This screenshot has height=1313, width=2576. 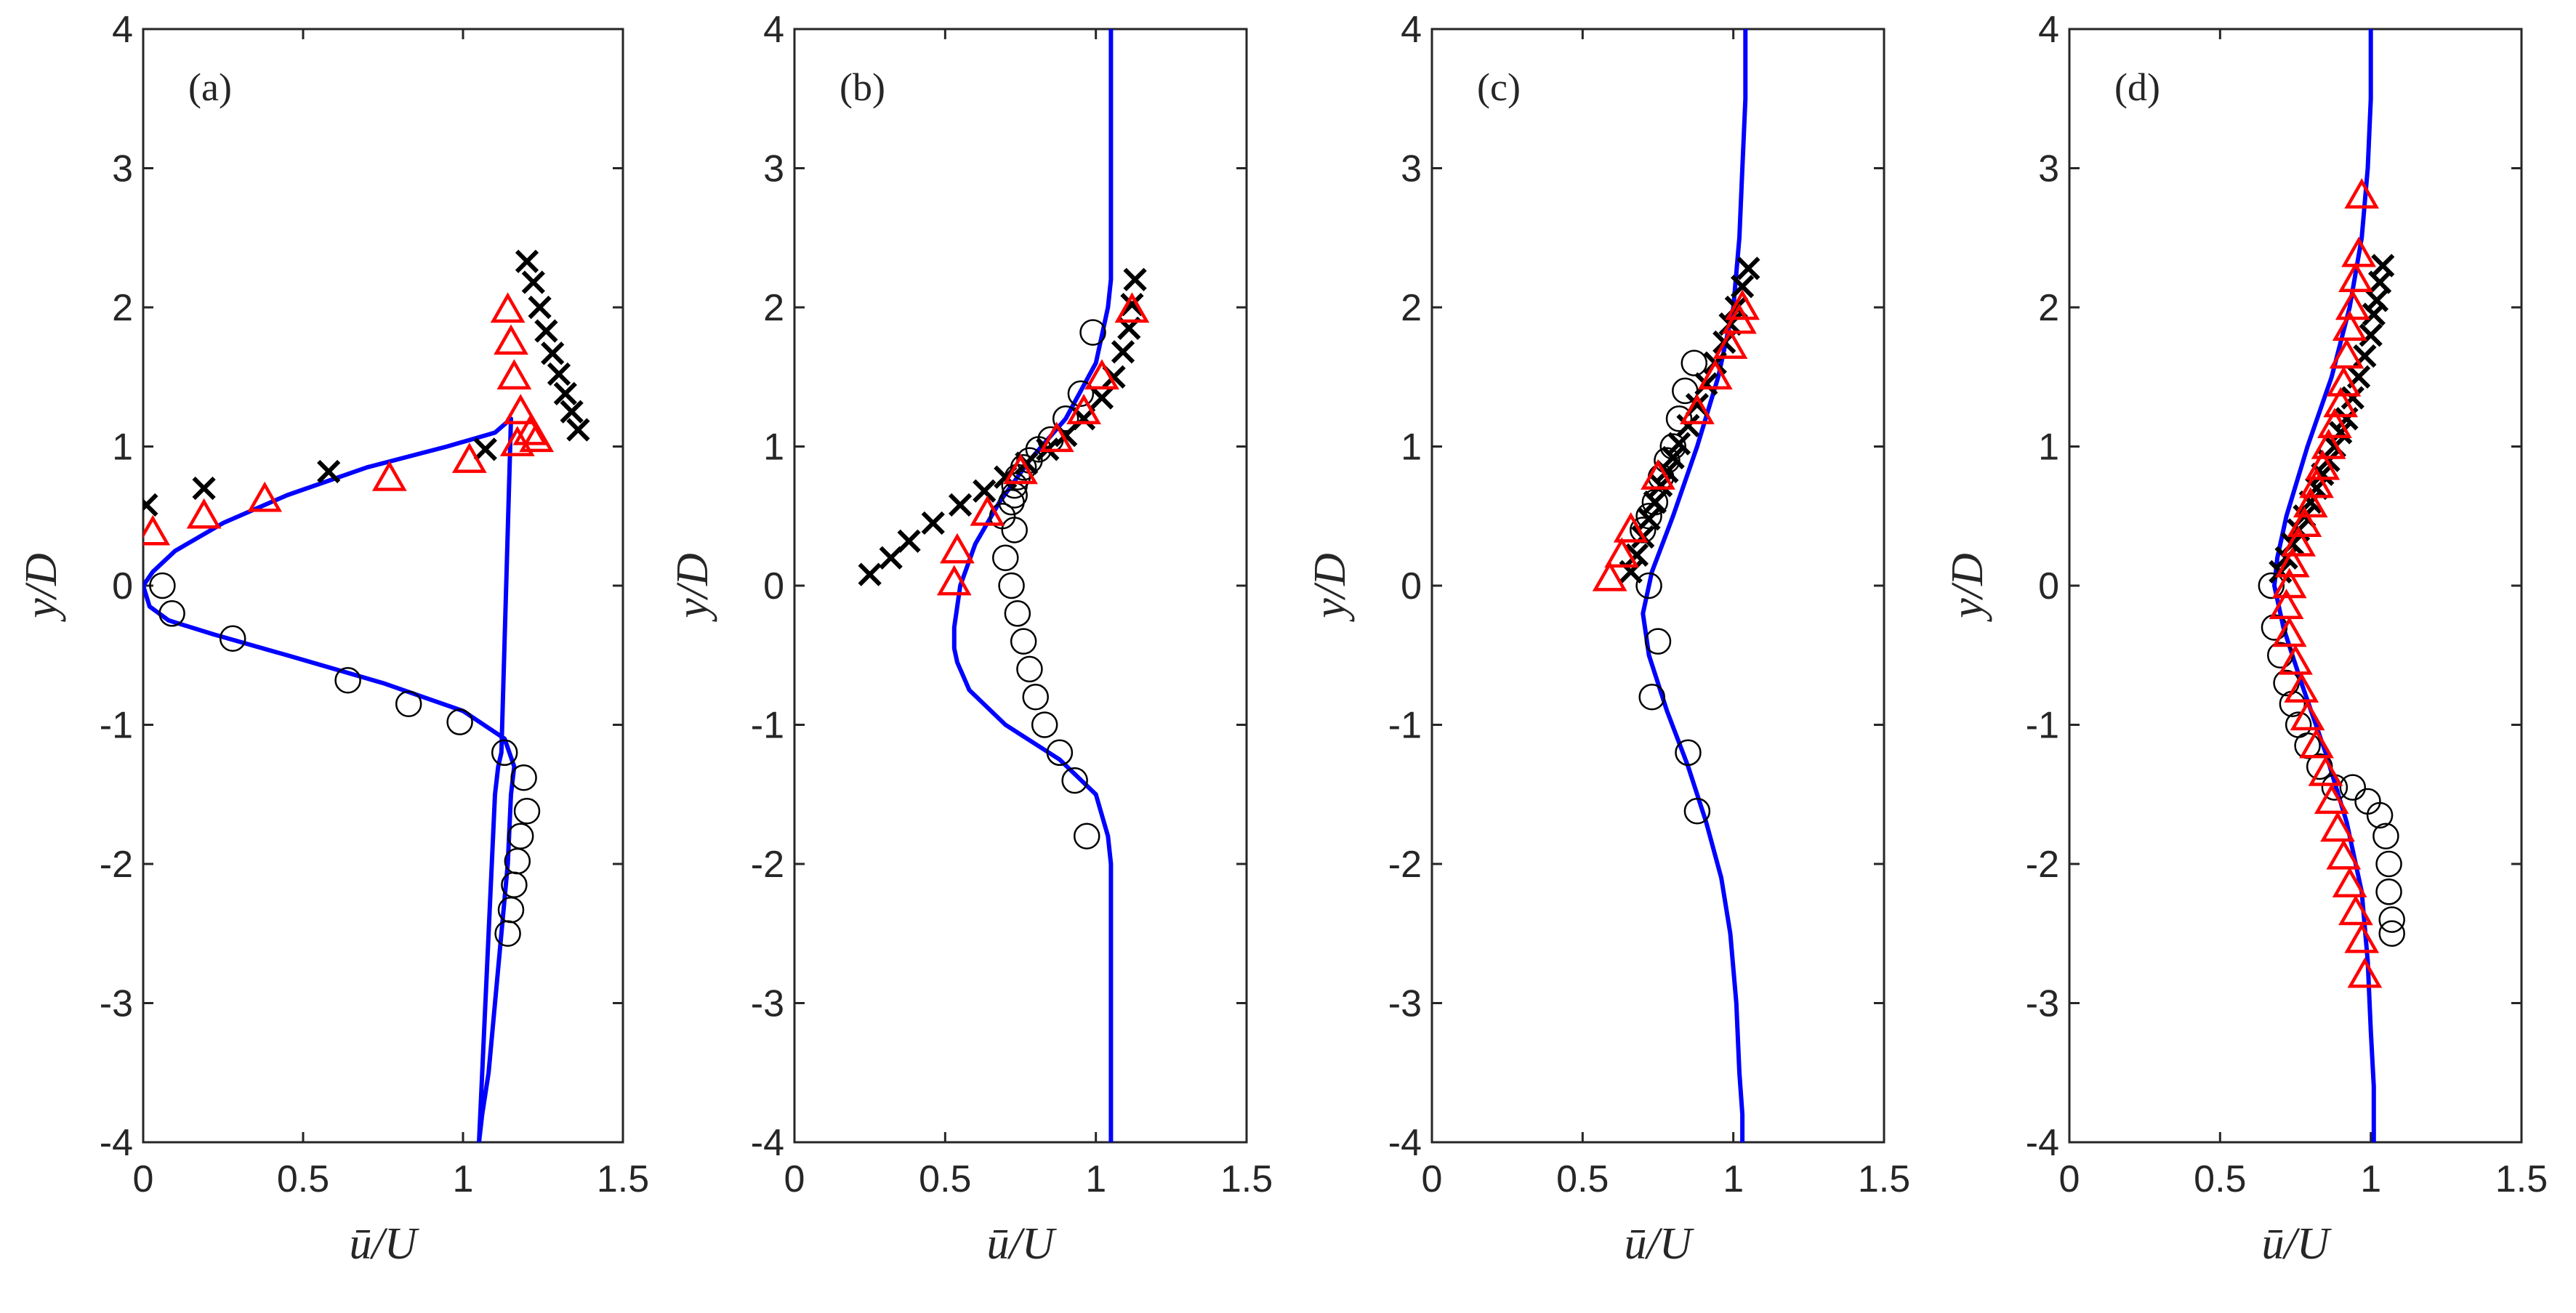 What do you see at coordinates (862, 87) in the screenshot?
I see `panel-label: (b)` at bounding box center [862, 87].